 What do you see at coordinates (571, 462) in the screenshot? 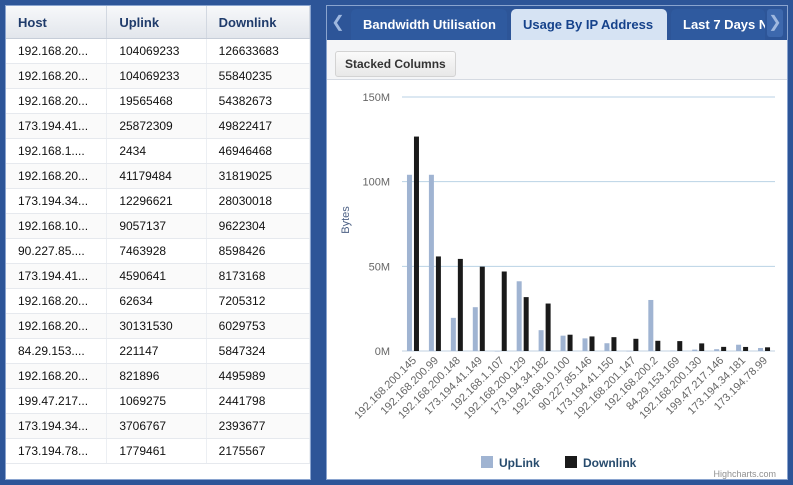
I see `legend-downlink-swatch` at bounding box center [571, 462].